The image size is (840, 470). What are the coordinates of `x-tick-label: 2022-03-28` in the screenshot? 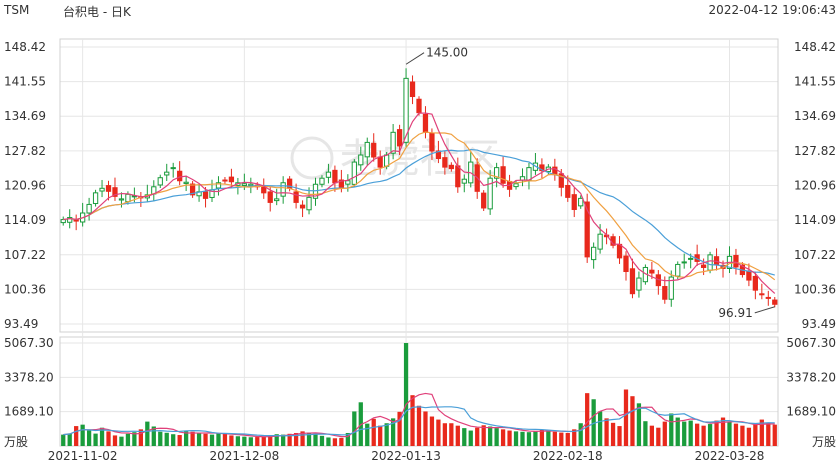 It's located at (730, 456).